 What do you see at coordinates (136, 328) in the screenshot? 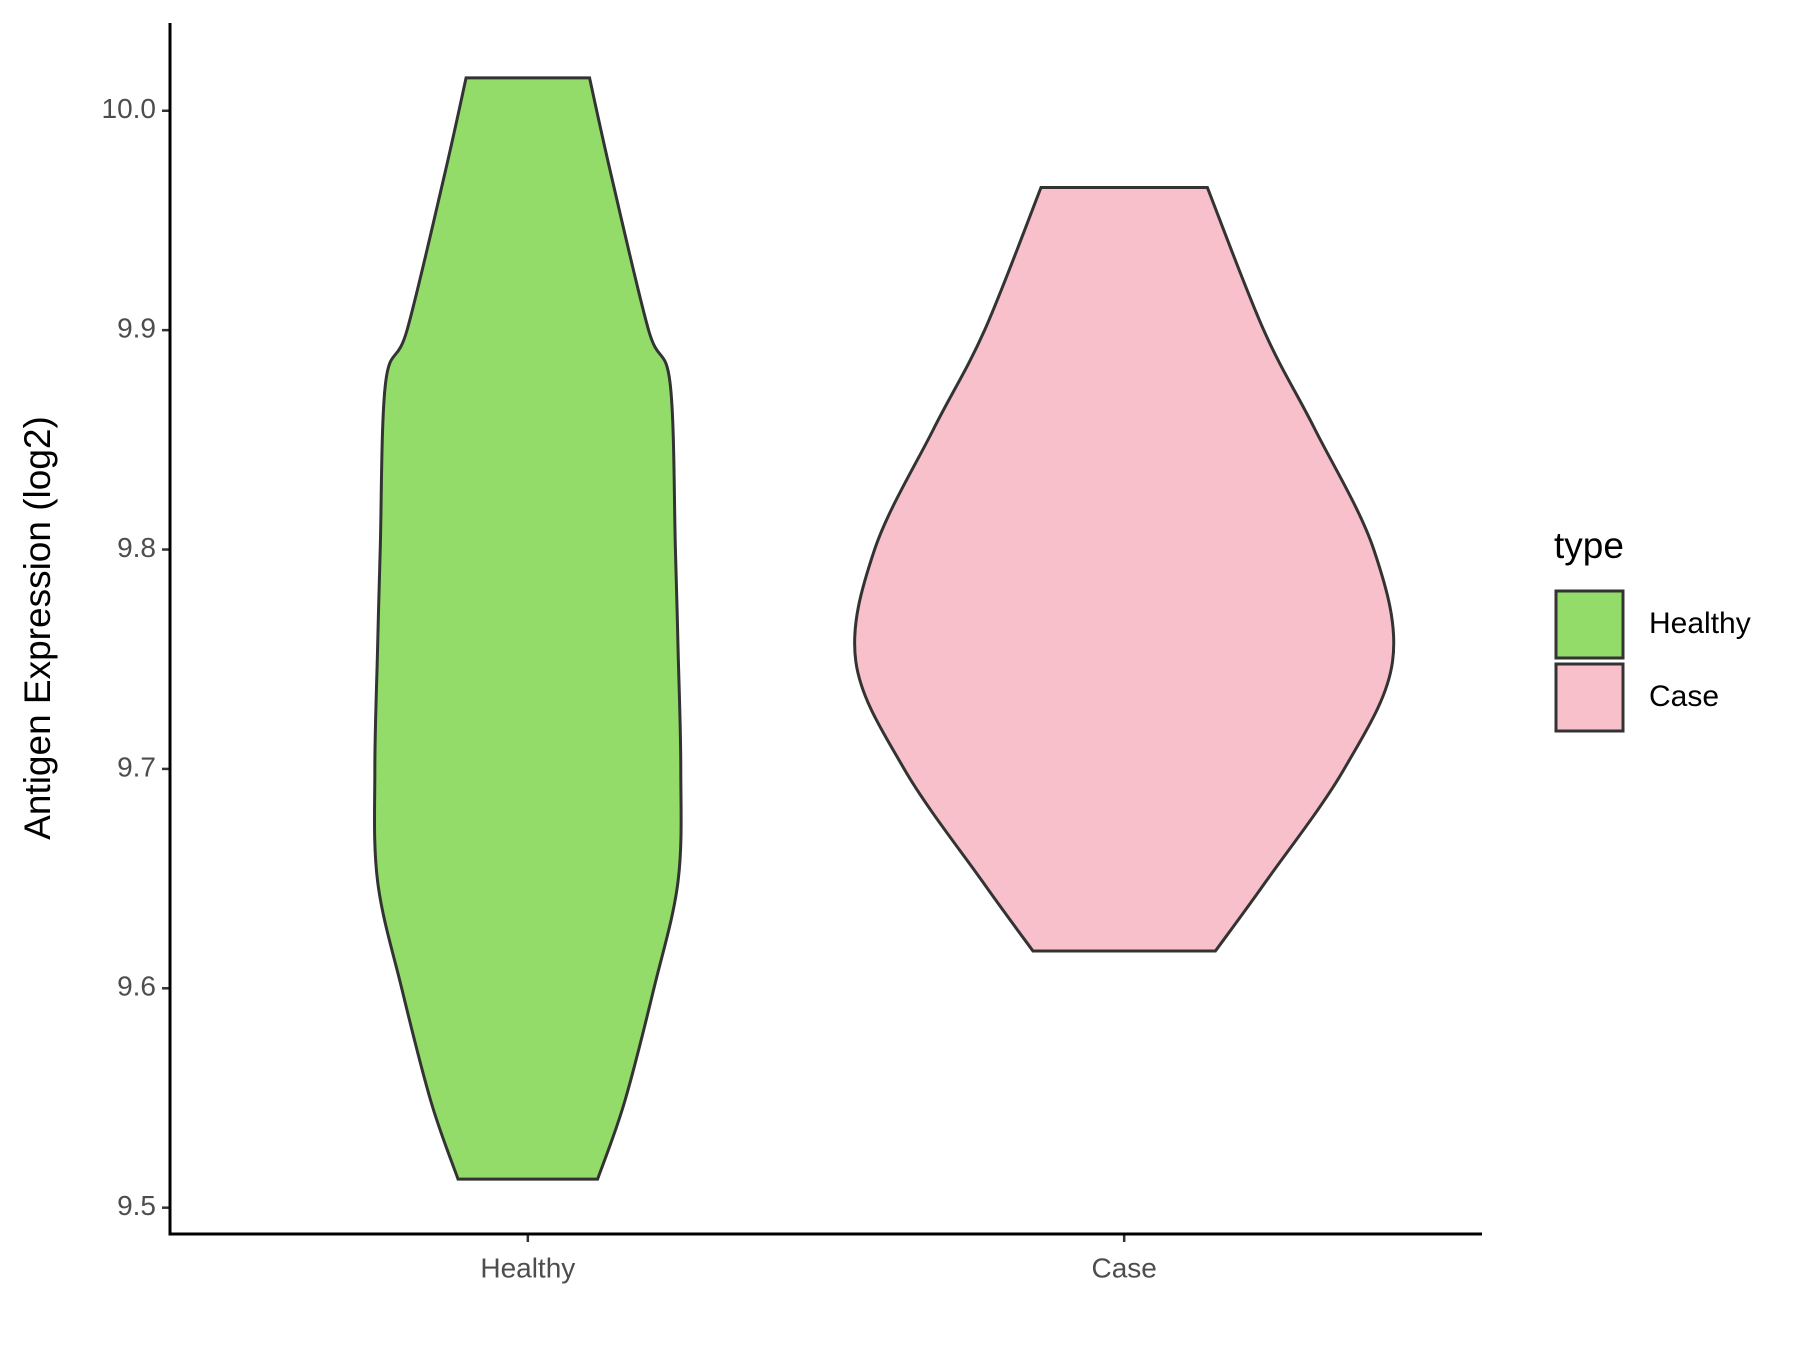
I see `y-tick-label: 9.9` at bounding box center [136, 328].